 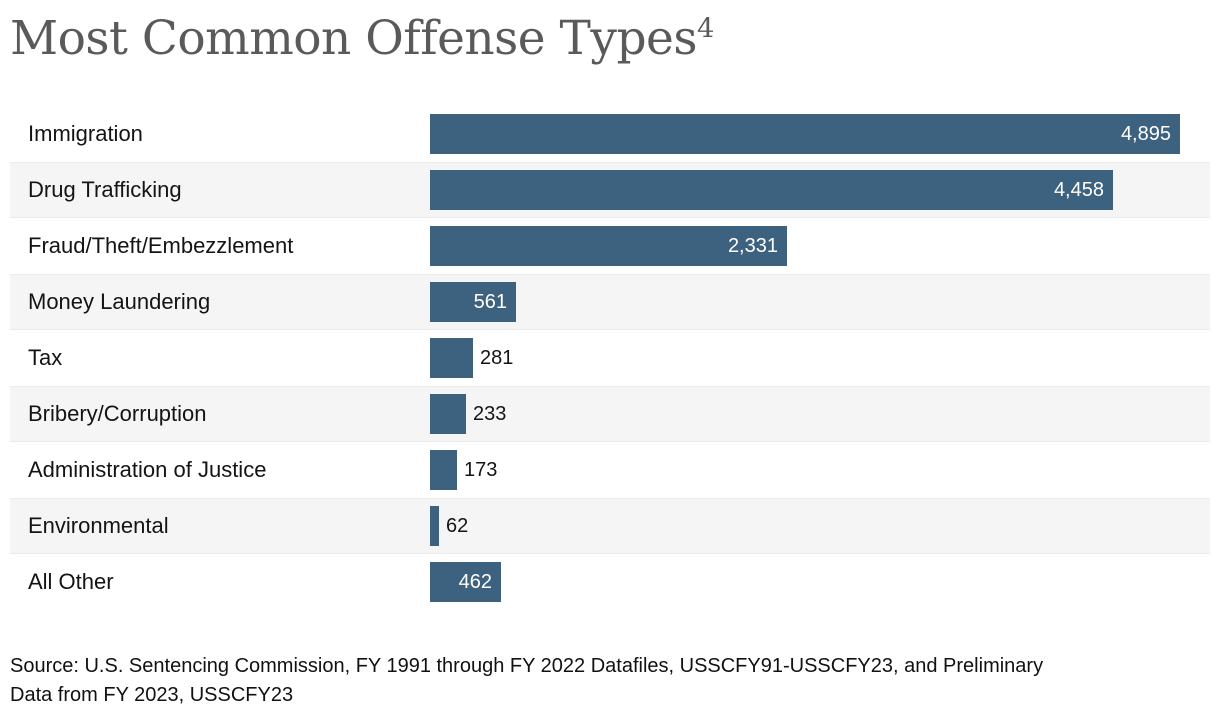 What do you see at coordinates (820, 582) in the screenshot?
I see `bar-track: 462` at bounding box center [820, 582].